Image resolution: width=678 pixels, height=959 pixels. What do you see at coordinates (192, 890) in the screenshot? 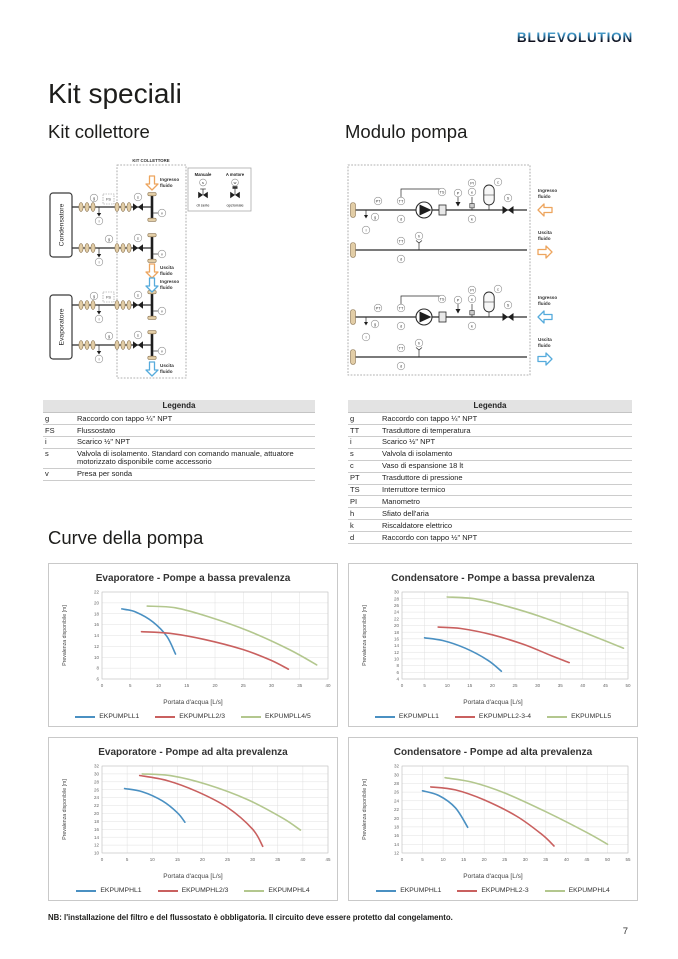
I see `chart-legend-item: EKPUMPHL2/3` at bounding box center [192, 890].